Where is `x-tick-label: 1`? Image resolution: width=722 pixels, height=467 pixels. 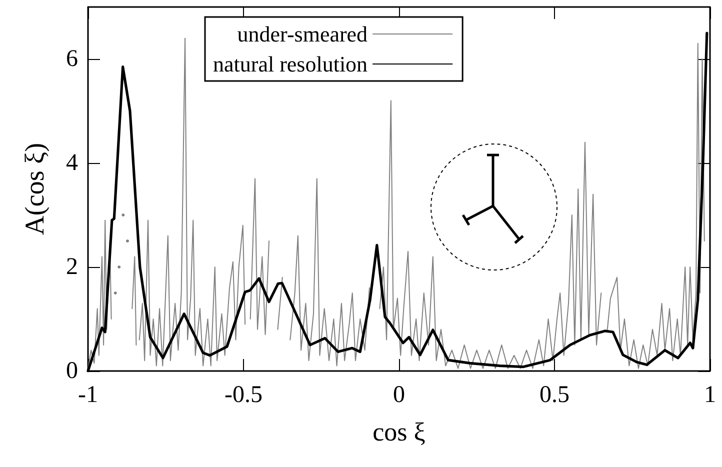 x-tick-label: 1 is located at coordinates (710, 395).